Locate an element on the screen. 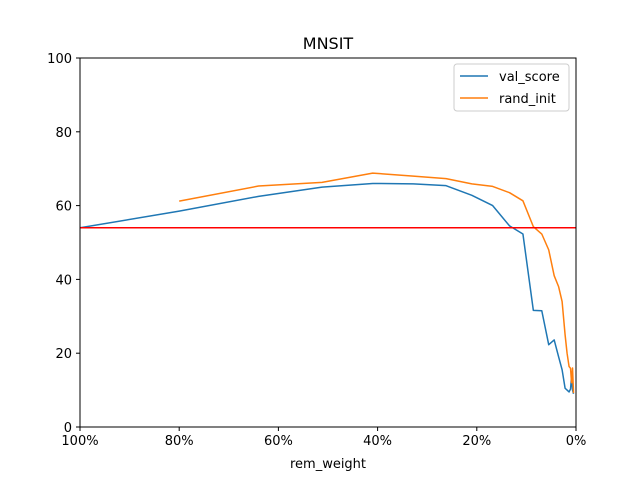 Image resolution: width=640 pixels, height=480 pixels. legend: val_score rand_init is located at coordinates (511, 87).